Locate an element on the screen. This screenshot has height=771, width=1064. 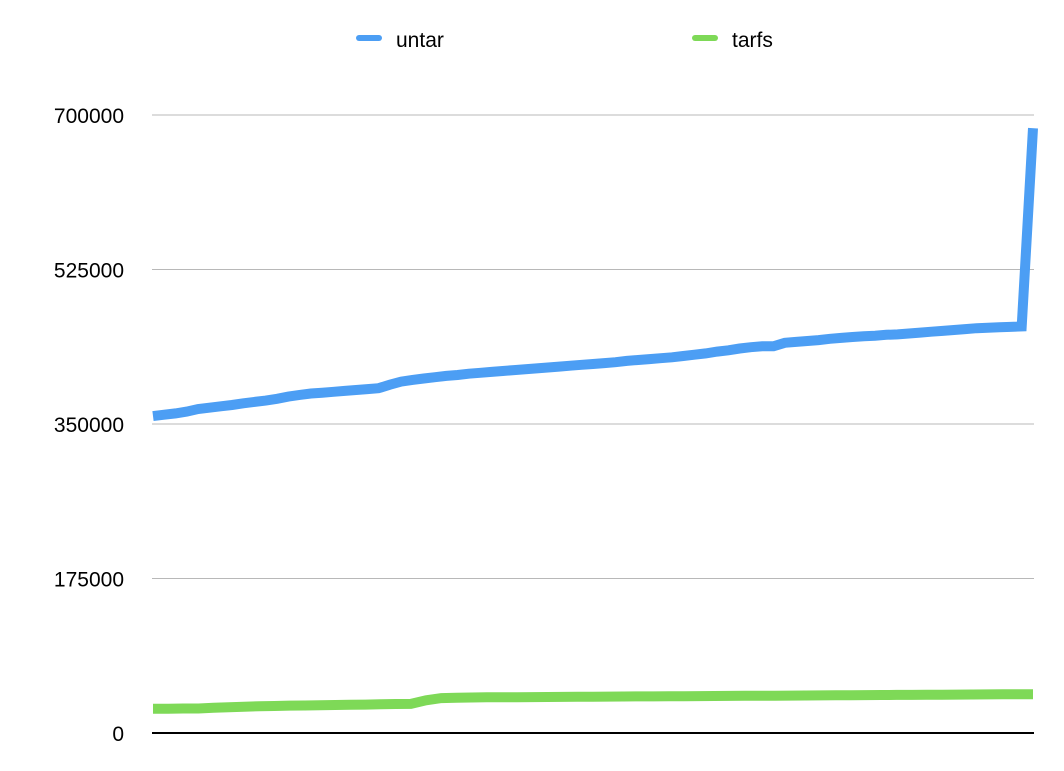
y-tick-label: 350000 is located at coordinates (89, 425).